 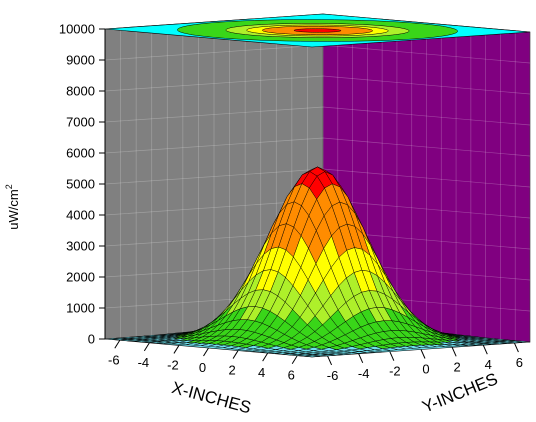 I want to click on z-tick-label: 2000, so click(x=80, y=277).